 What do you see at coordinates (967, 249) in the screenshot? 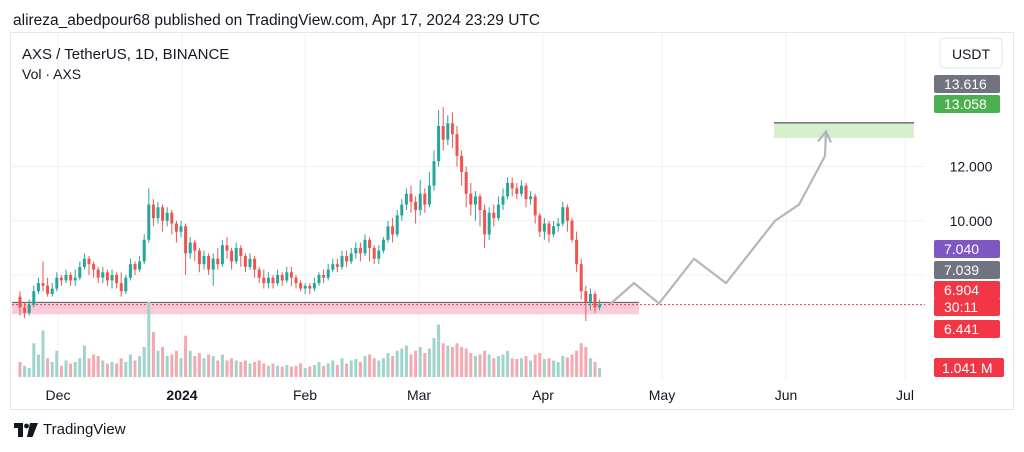
I see `price-label-7.040: 7.040` at bounding box center [967, 249].